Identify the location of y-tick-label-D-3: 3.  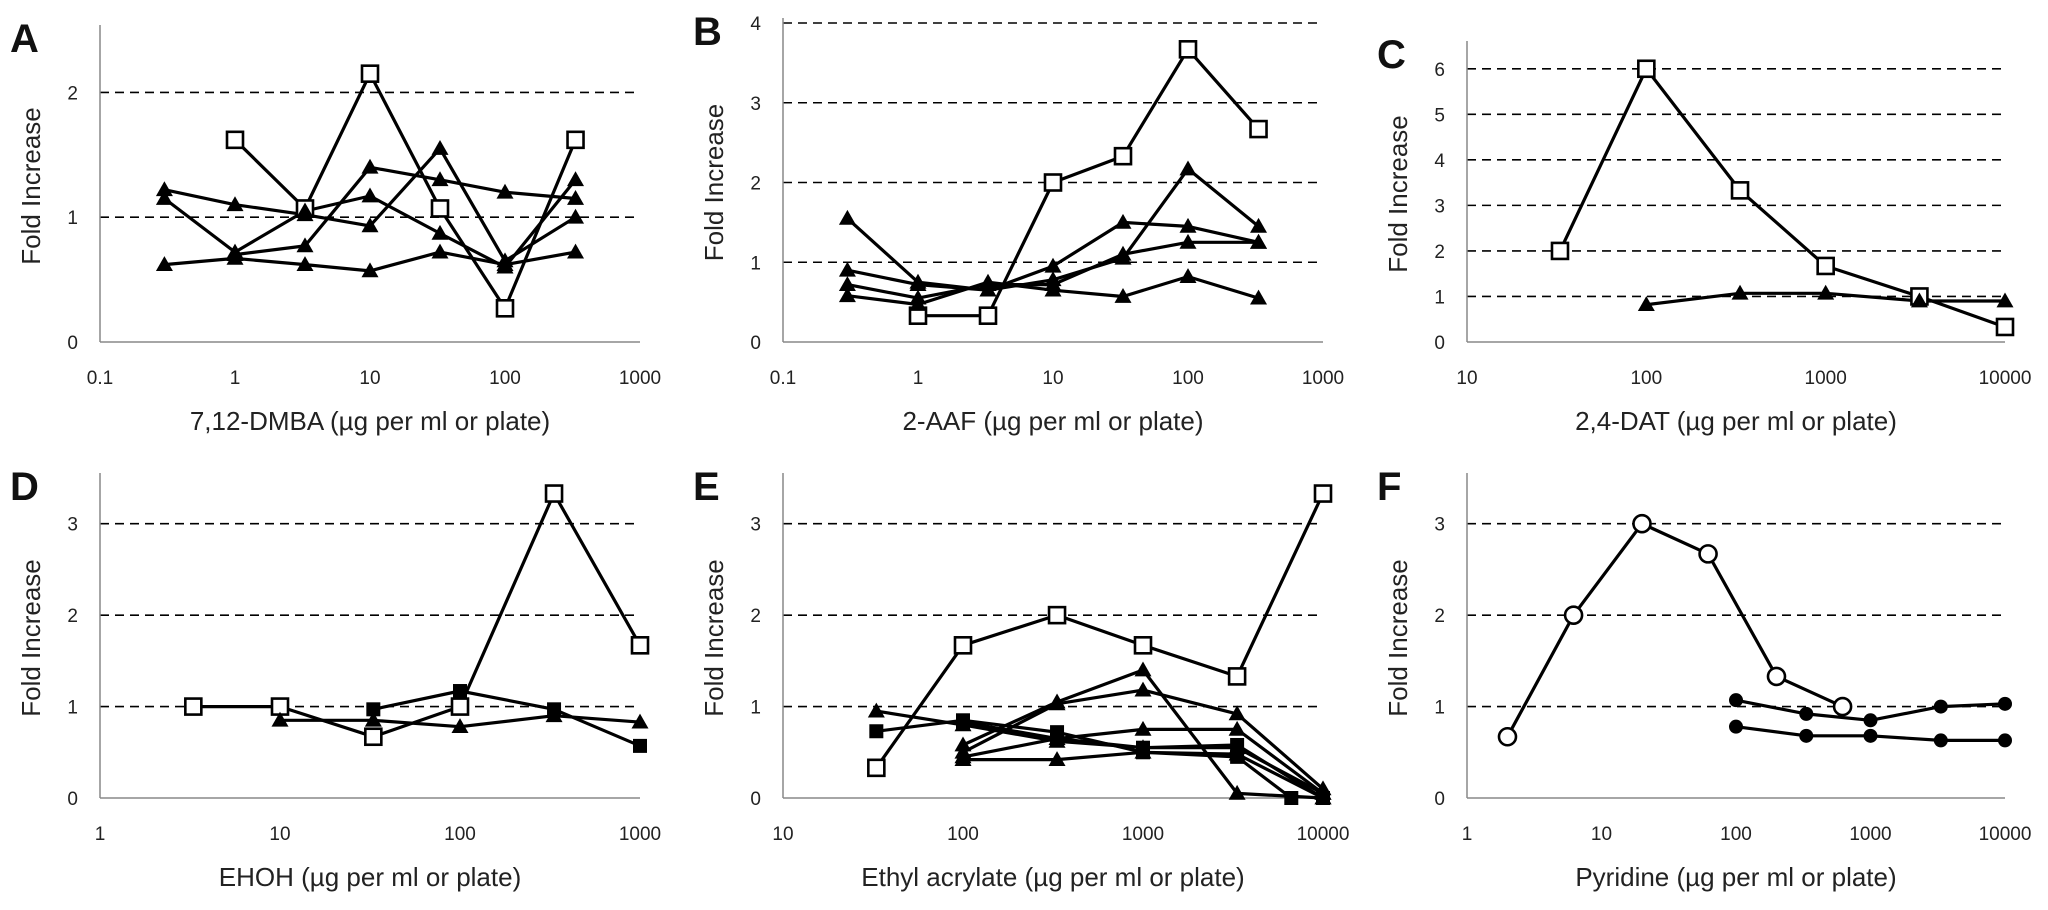
(72, 525).